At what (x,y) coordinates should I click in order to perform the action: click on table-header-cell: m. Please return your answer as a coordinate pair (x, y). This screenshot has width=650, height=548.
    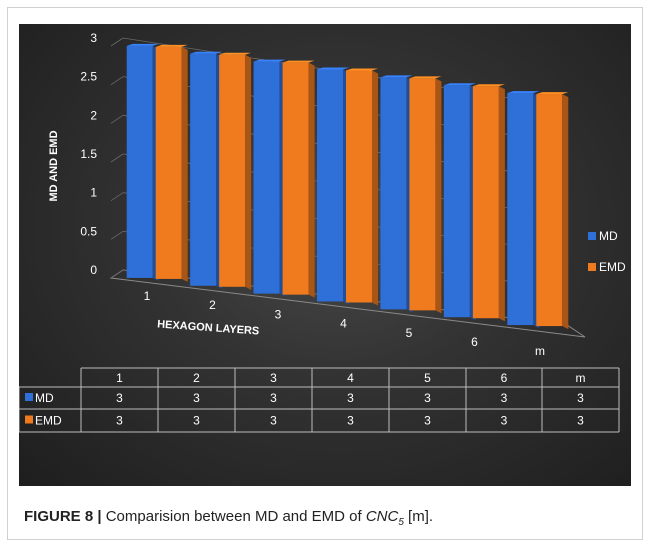
    Looking at the image, I should click on (581, 378).